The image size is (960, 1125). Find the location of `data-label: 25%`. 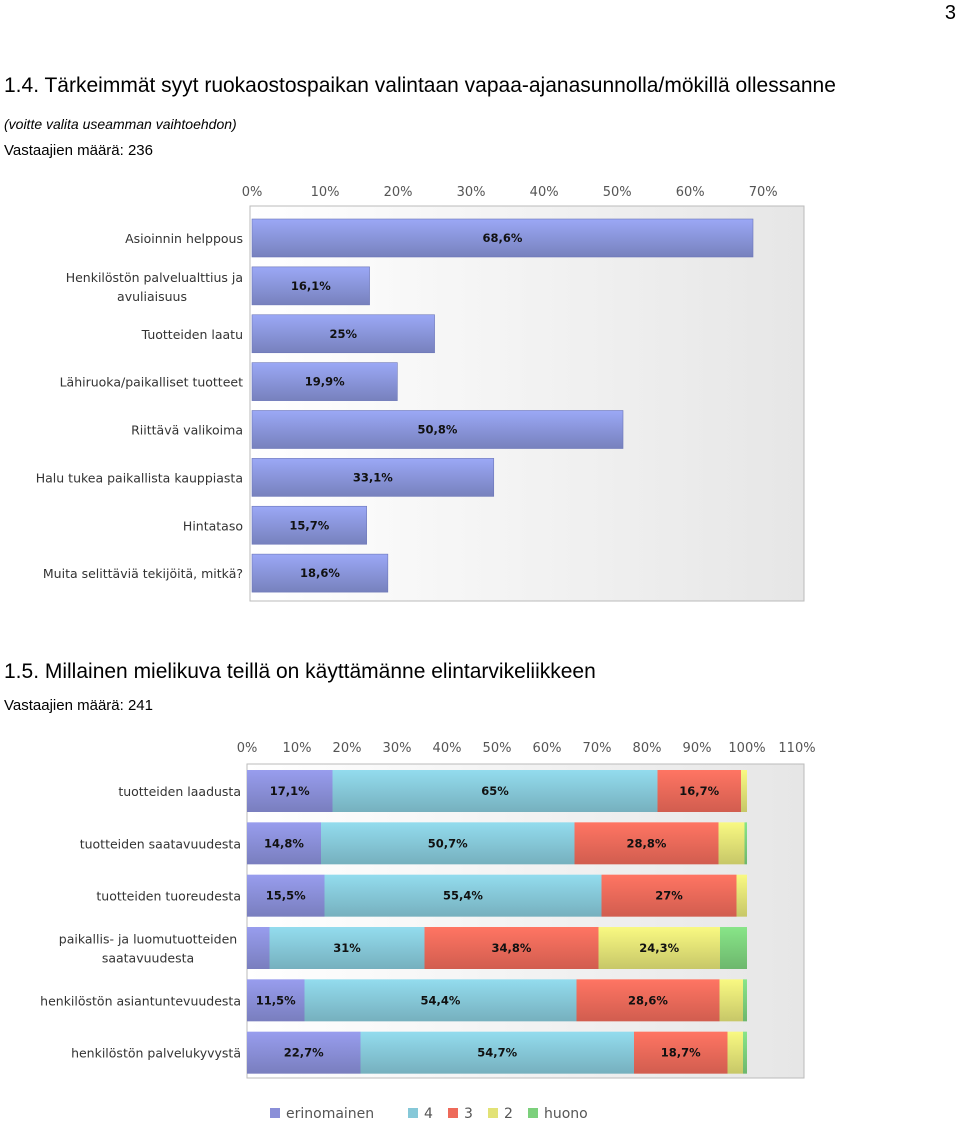

data-label: 25% is located at coordinates (344, 334).